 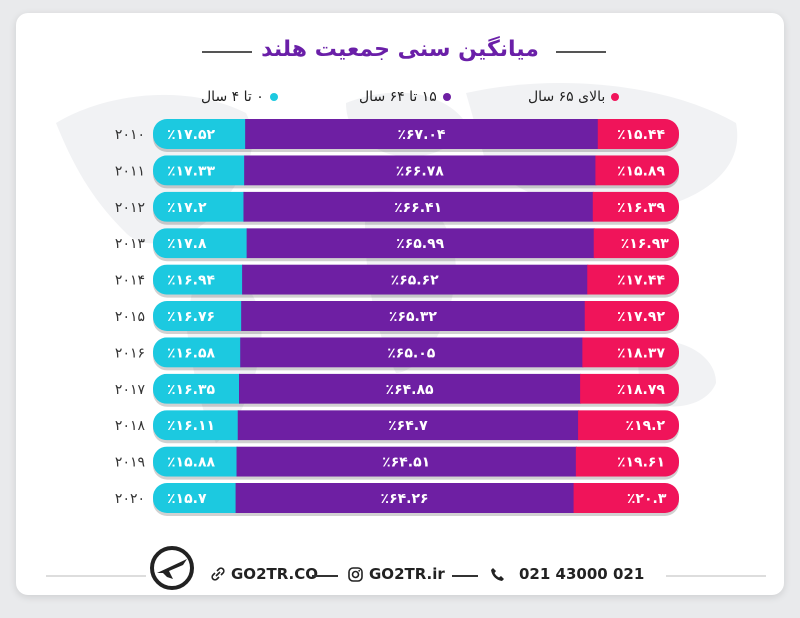 I want to click on instagram-text: GO2TR.ir, so click(x=407, y=574).